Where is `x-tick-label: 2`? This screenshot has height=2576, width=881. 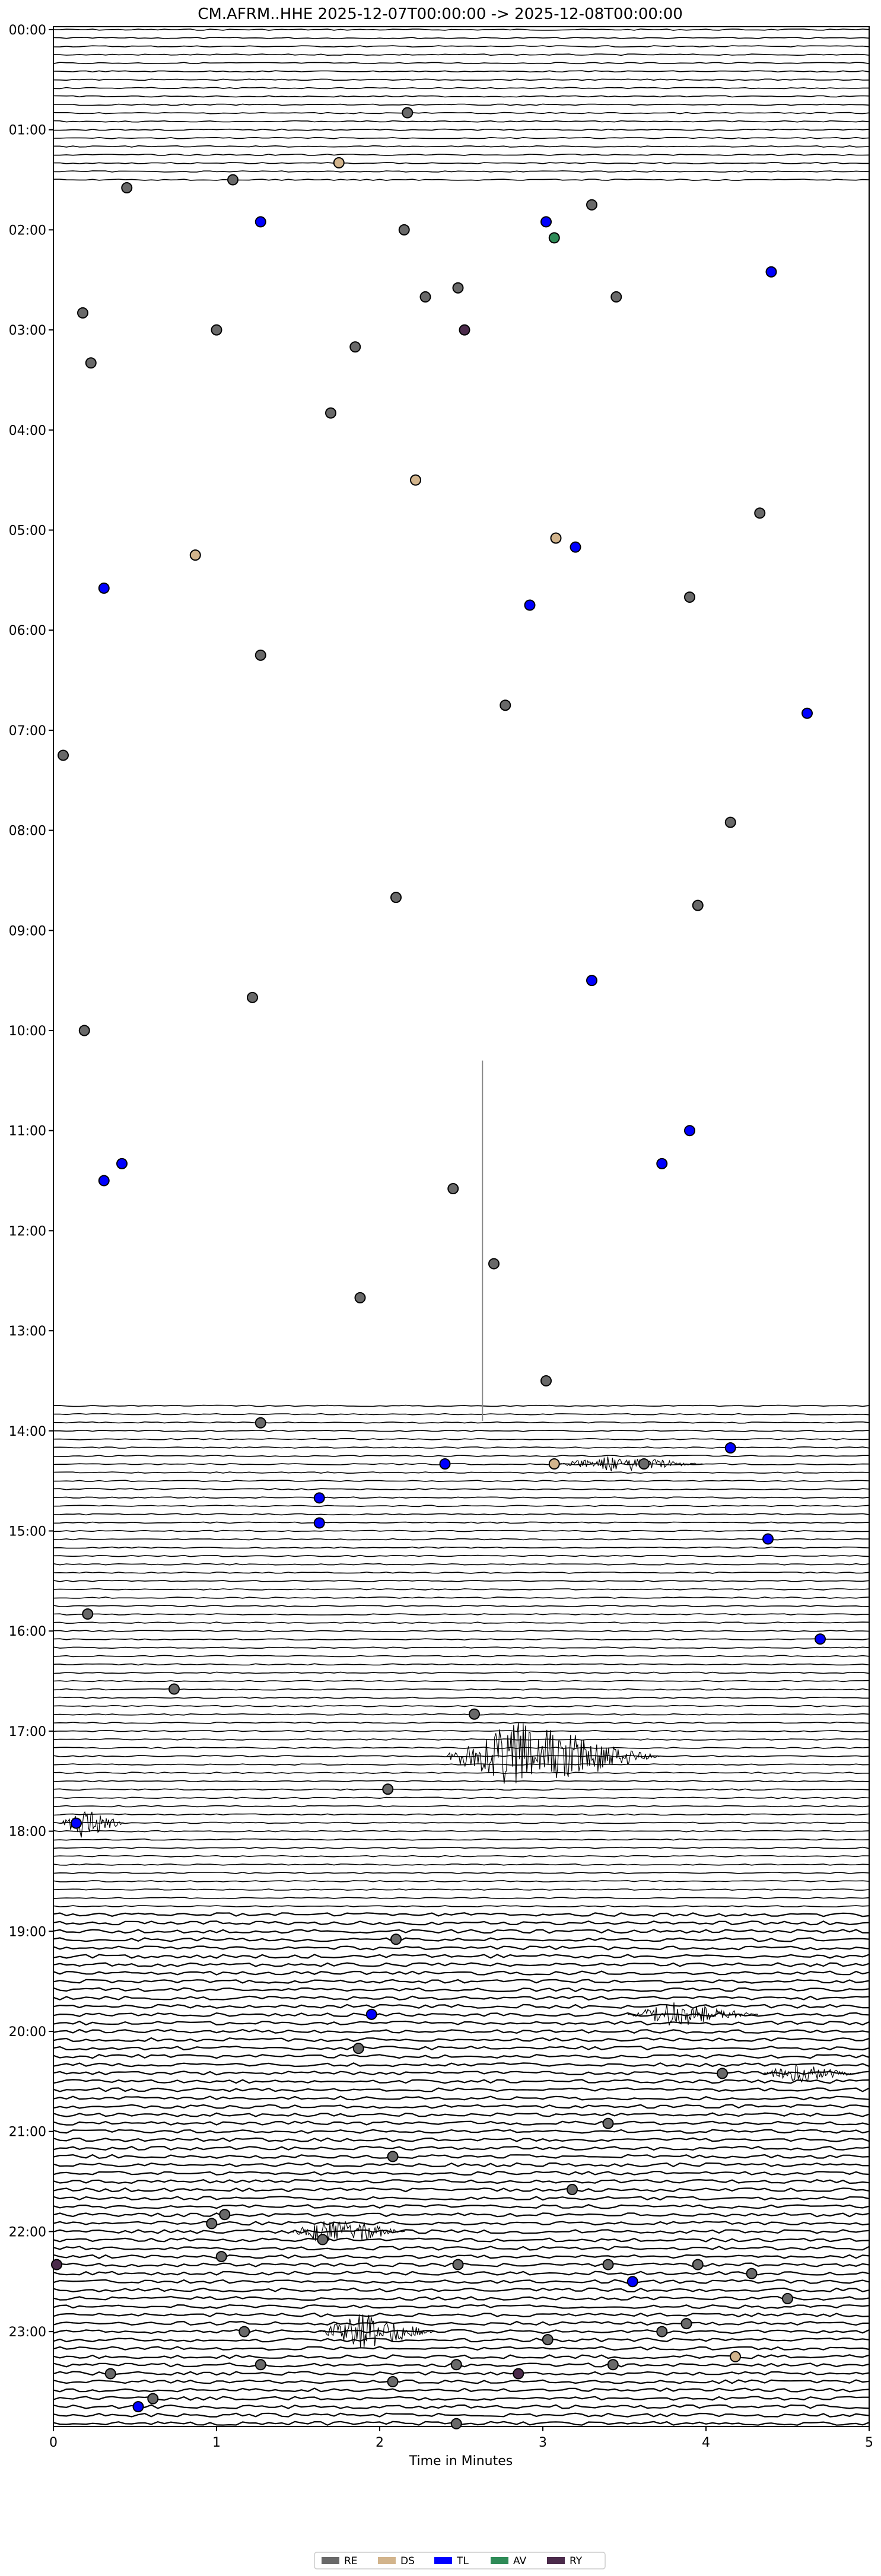
x-tick-label: 2 is located at coordinates (380, 2442).